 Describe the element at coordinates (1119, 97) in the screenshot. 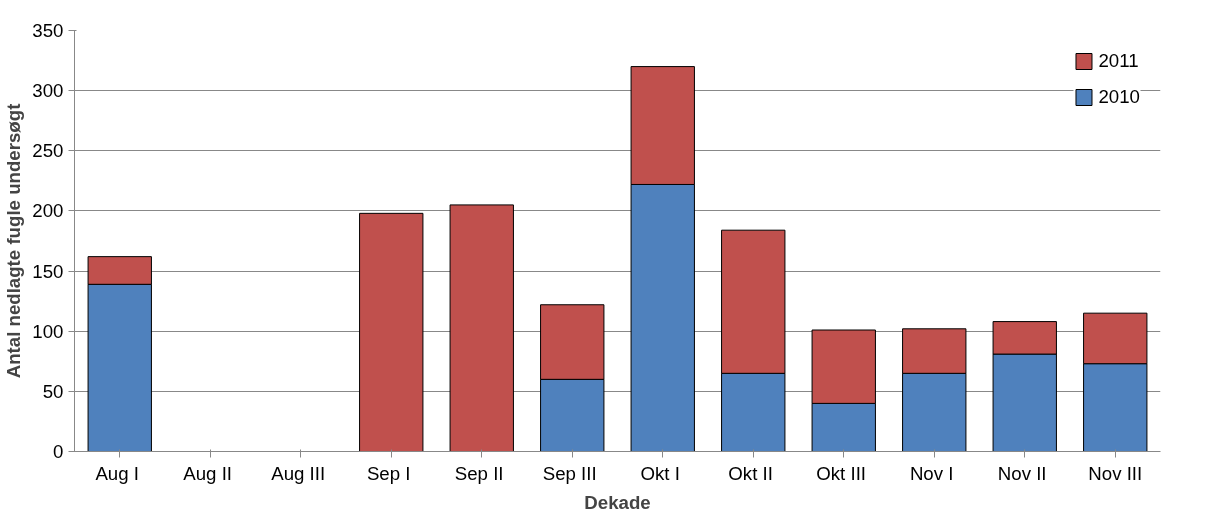

I see `legend-label: 2010` at that location.